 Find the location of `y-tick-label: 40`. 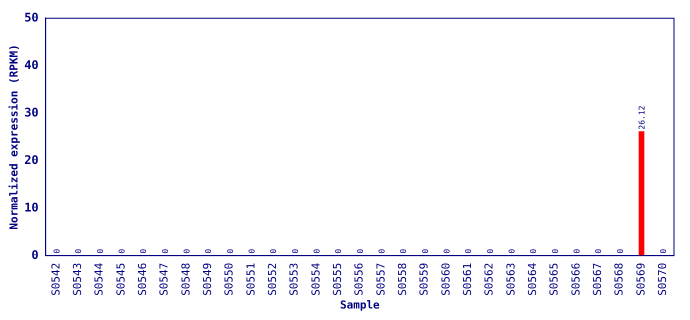

y-tick-label: 40 is located at coordinates (31, 65).